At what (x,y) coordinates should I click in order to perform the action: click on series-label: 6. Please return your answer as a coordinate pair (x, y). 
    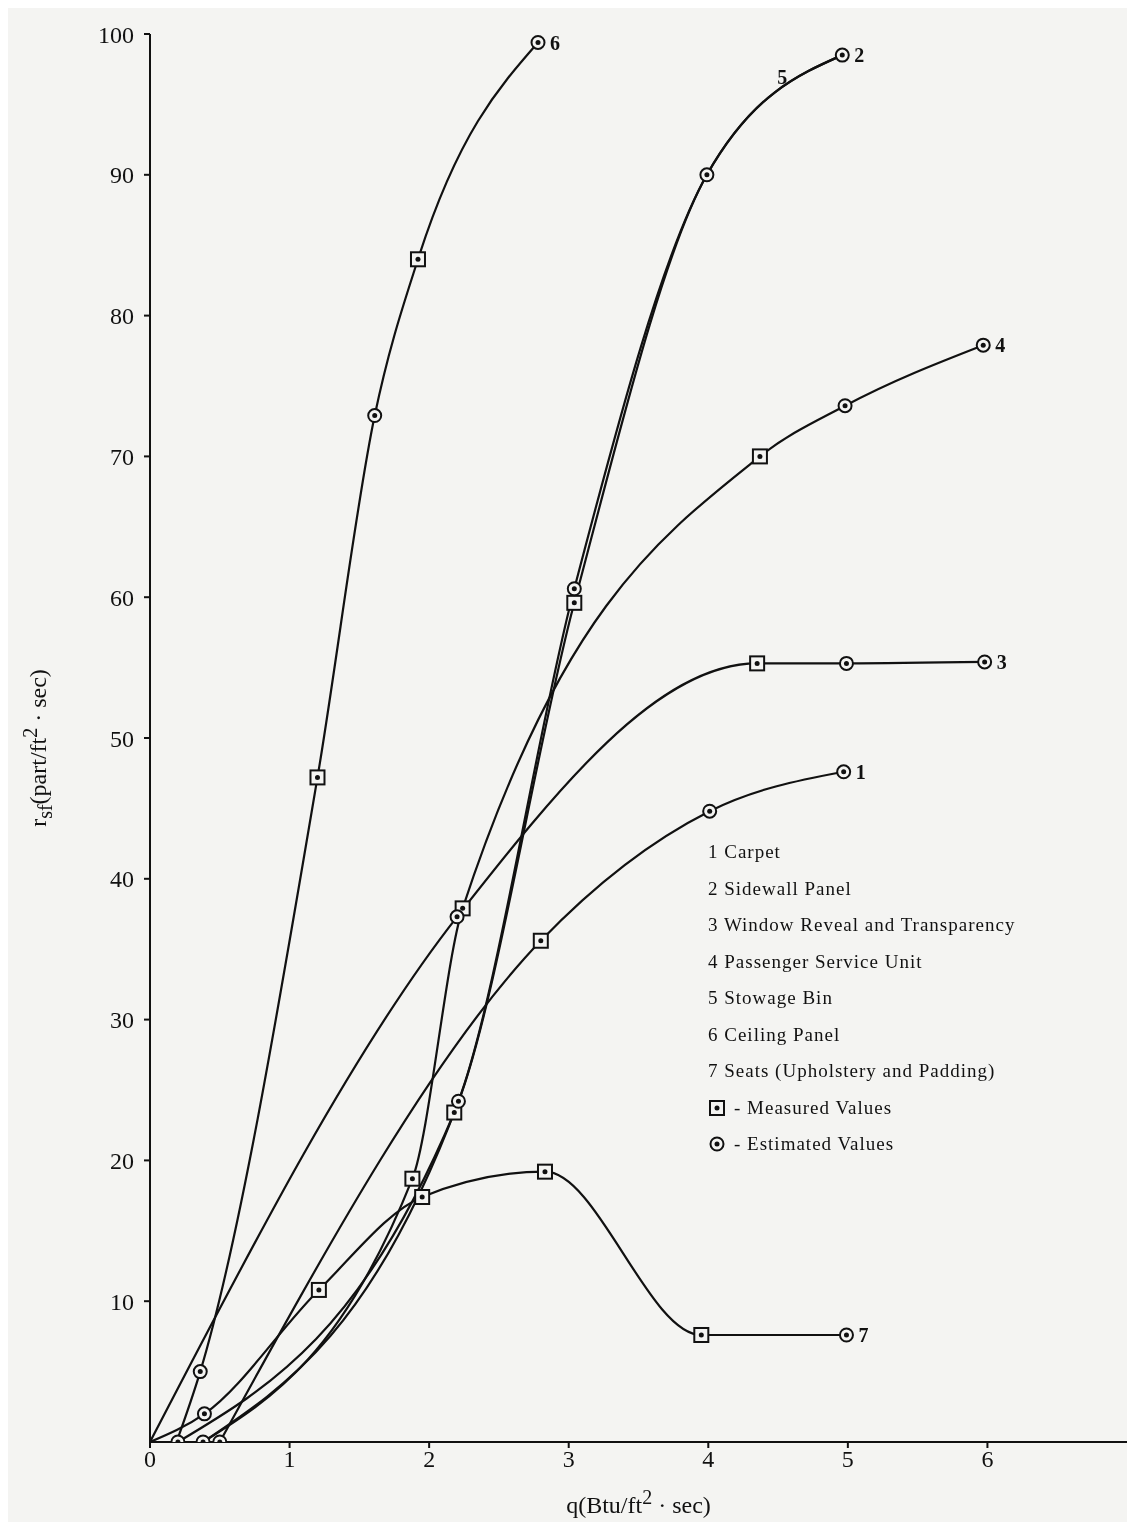
    Looking at the image, I should click on (555, 42).